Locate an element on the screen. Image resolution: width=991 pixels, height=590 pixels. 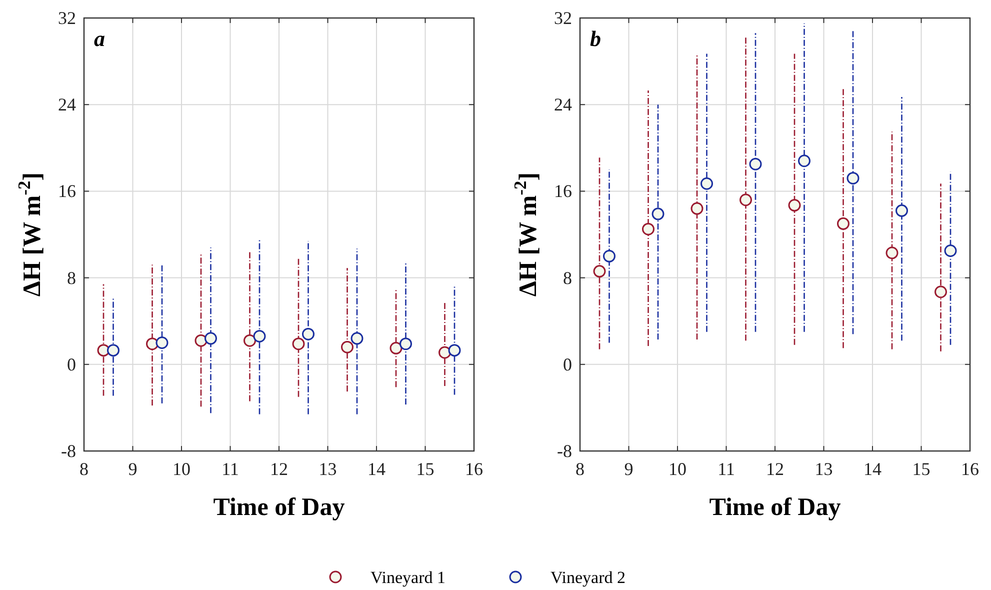
legend-label: Vineyard 2 is located at coordinates (588, 577).